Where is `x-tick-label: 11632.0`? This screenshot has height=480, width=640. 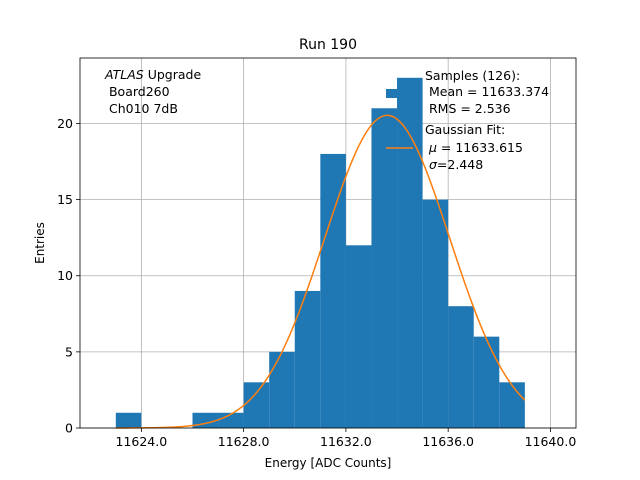 x-tick-label: 11632.0 is located at coordinates (346, 441).